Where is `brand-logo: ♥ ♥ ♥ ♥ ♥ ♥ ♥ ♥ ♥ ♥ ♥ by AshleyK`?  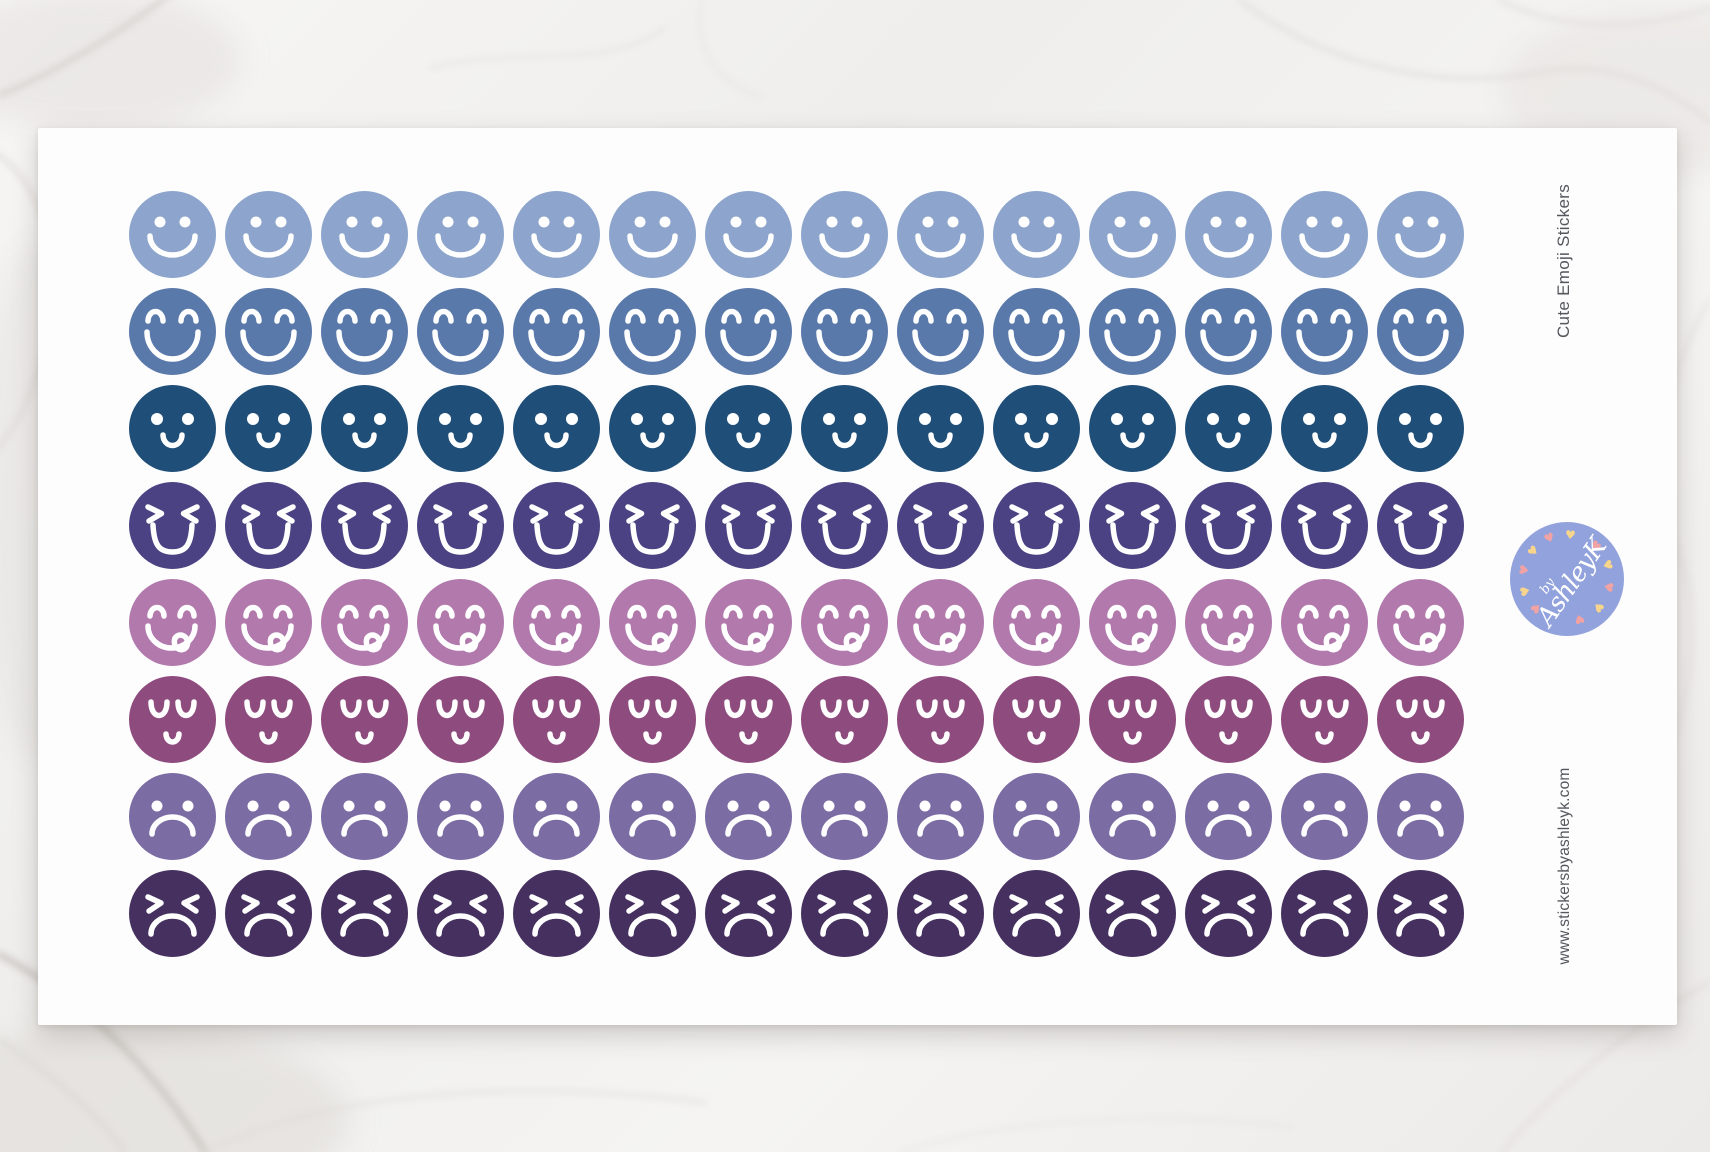
brand-logo: ♥ ♥ ♥ ♥ ♥ ♥ ♥ ♥ ♥ ♥ ♥ by AshleyK is located at coordinates (1567, 579).